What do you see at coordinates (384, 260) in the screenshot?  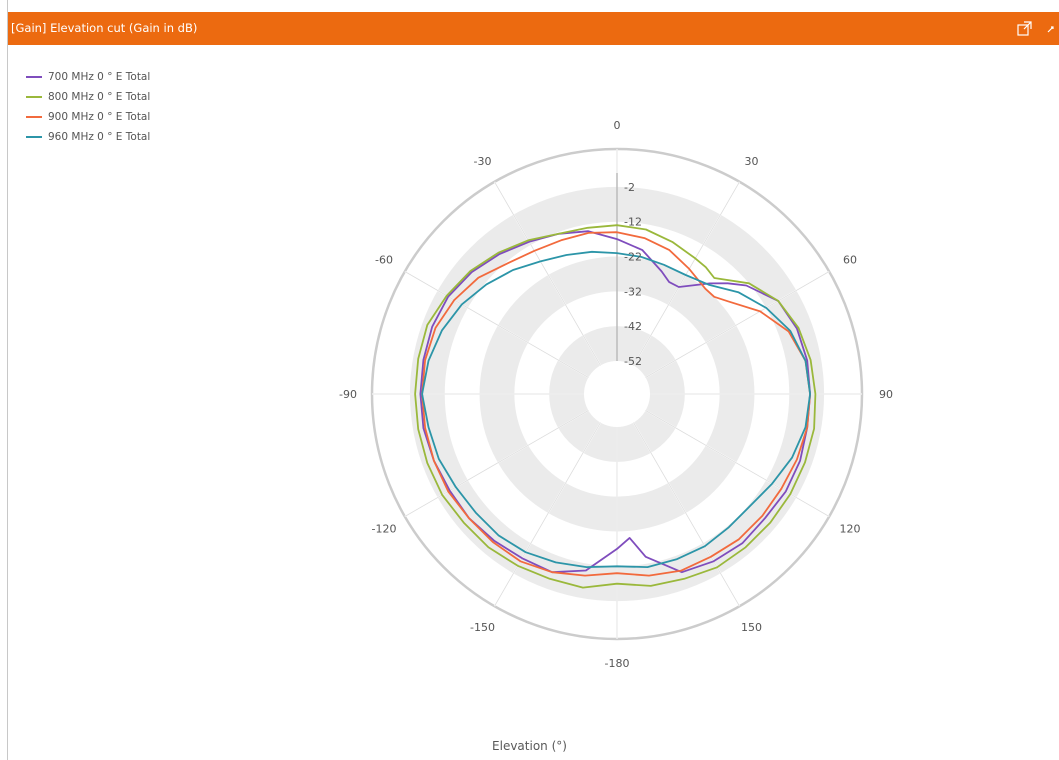 I see `angle-tick-label: -60` at bounding box center [384, 260].